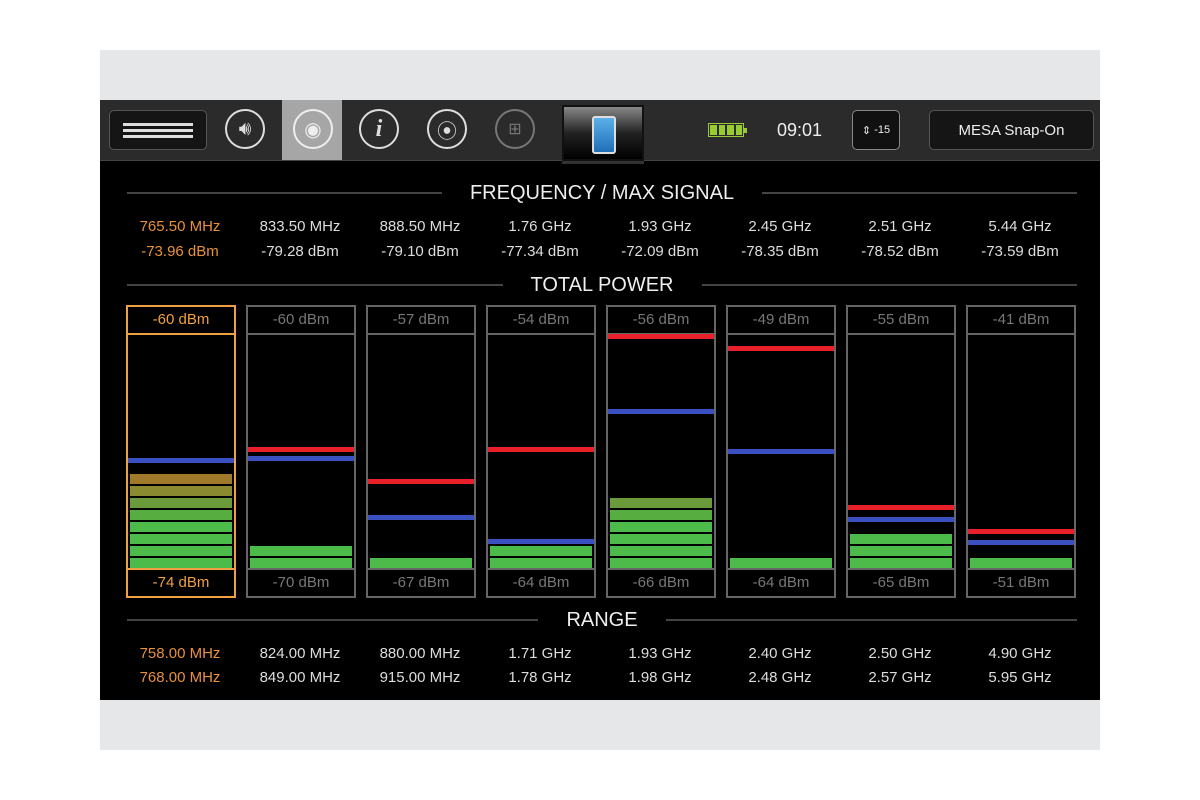  I want to click on max-signal-level: -78.35 dBm, so click(780, 251).